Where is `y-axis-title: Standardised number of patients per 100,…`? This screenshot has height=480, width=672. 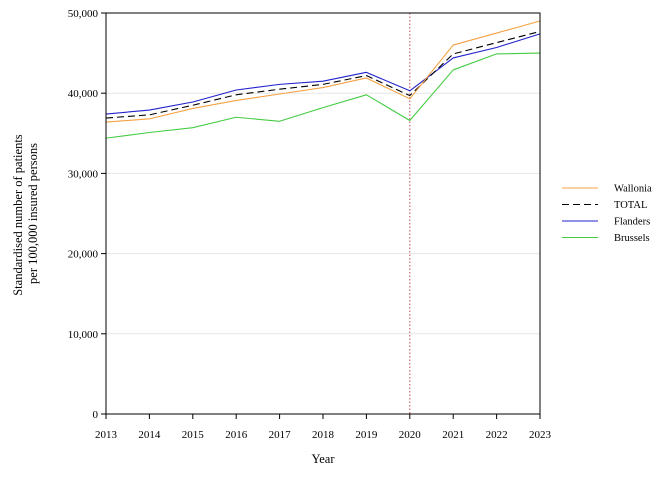
y-axis-title: Standardised number of patients per 100,… is located at coordinates (25, 213).